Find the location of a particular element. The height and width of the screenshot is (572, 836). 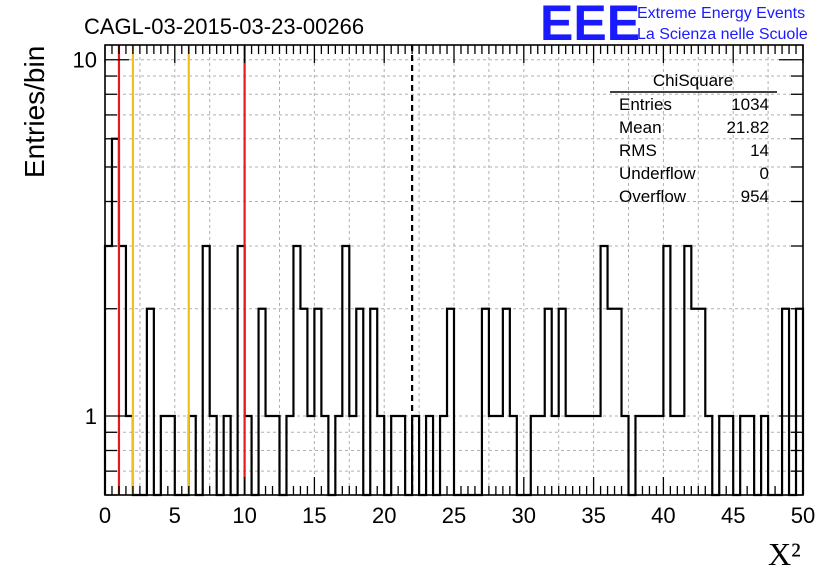

stats-label: Underflow is located at coordinates (657, 173).